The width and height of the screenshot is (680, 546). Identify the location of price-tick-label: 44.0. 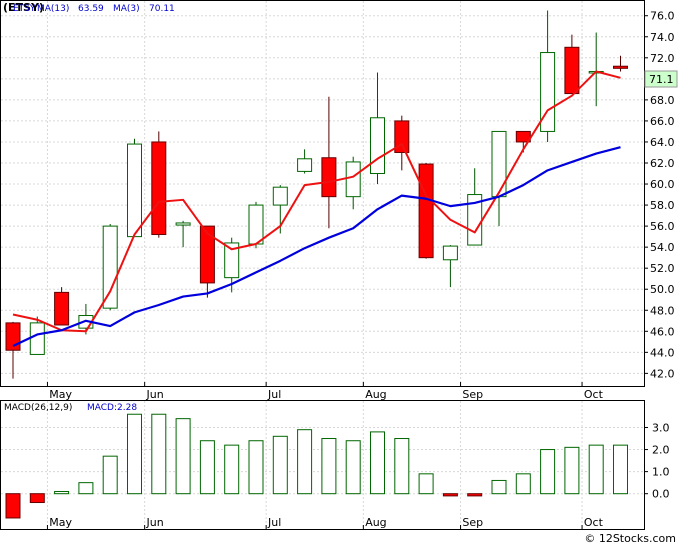
(662, 352).